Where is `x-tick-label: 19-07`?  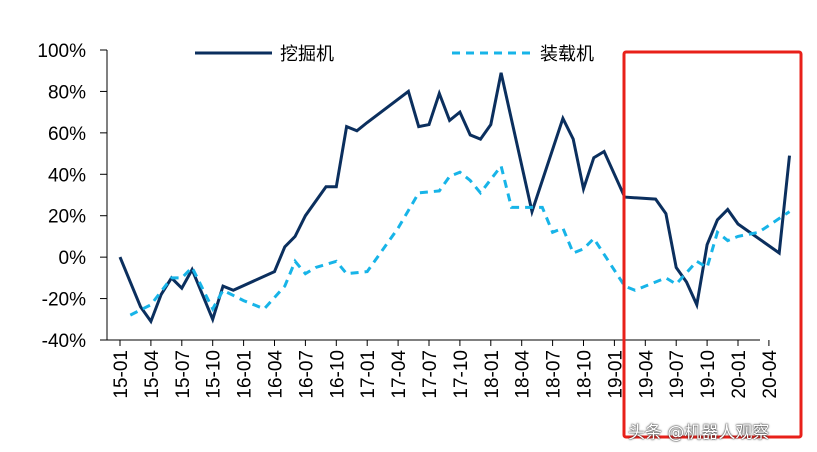
x-tick-label: 19-07 is located at coordinates (677, 374).